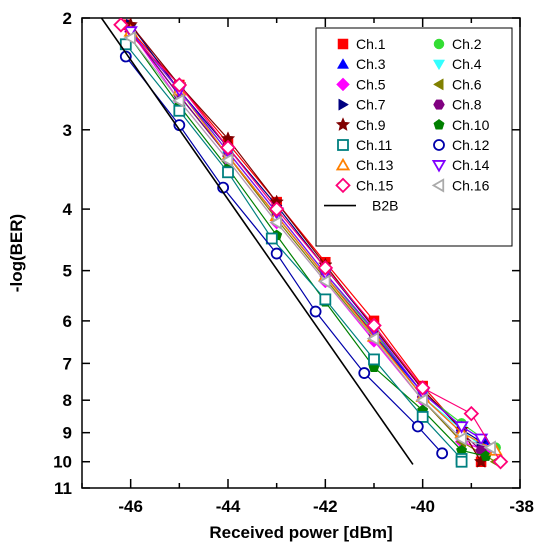 This screenshot has width=537, height=545. Describe the element at coordinates (16, 253) in the screenshot. I see `y-axis-title: -log(BER)` at that location.